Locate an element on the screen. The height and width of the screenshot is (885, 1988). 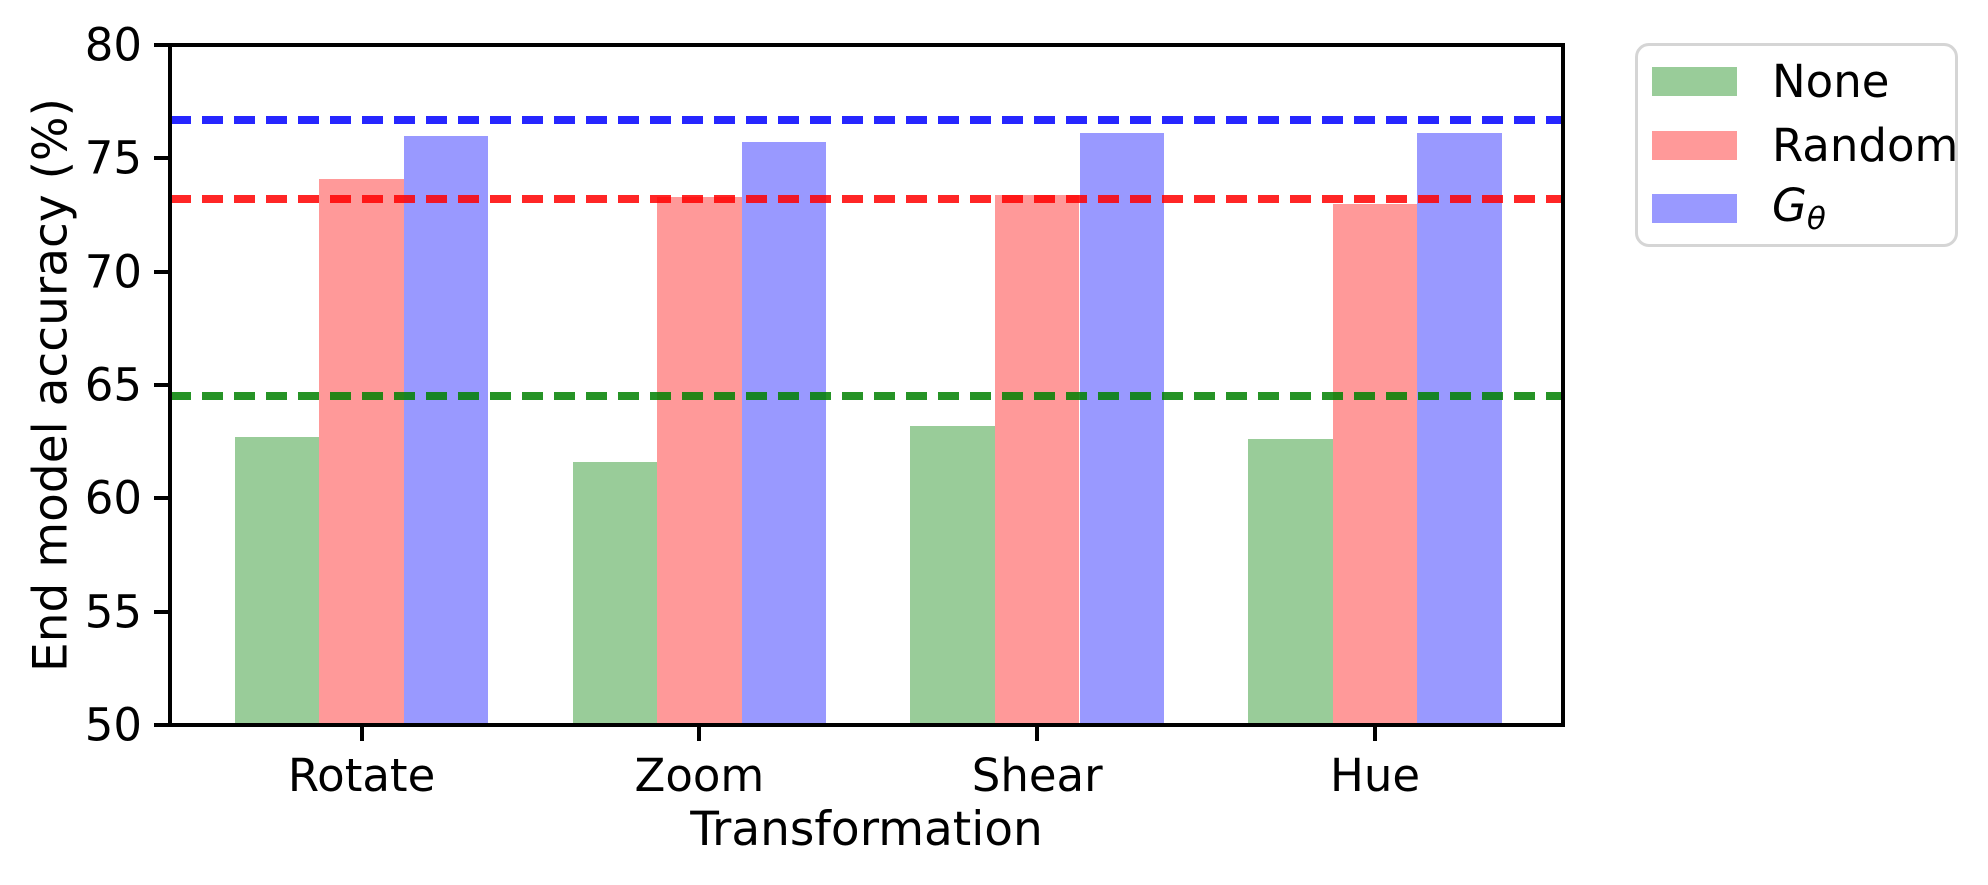
y-tick-label-60: 60 is located at coordinates (113, 498).